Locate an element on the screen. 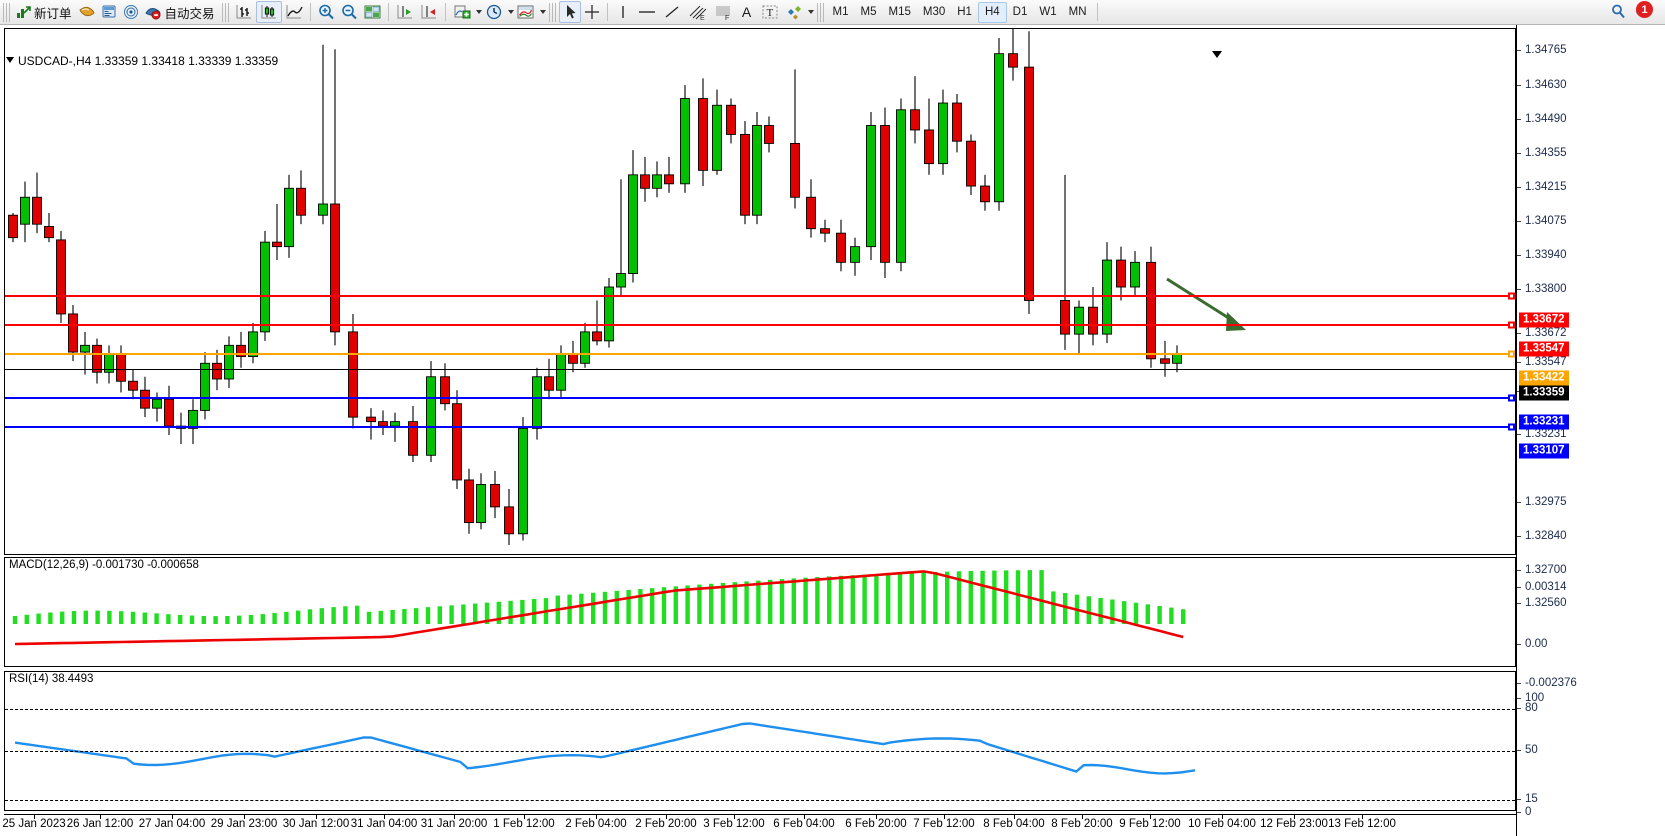 The height and width of the screenshot is (836, 1665). search-icon is located at coordinates (1618, 11).